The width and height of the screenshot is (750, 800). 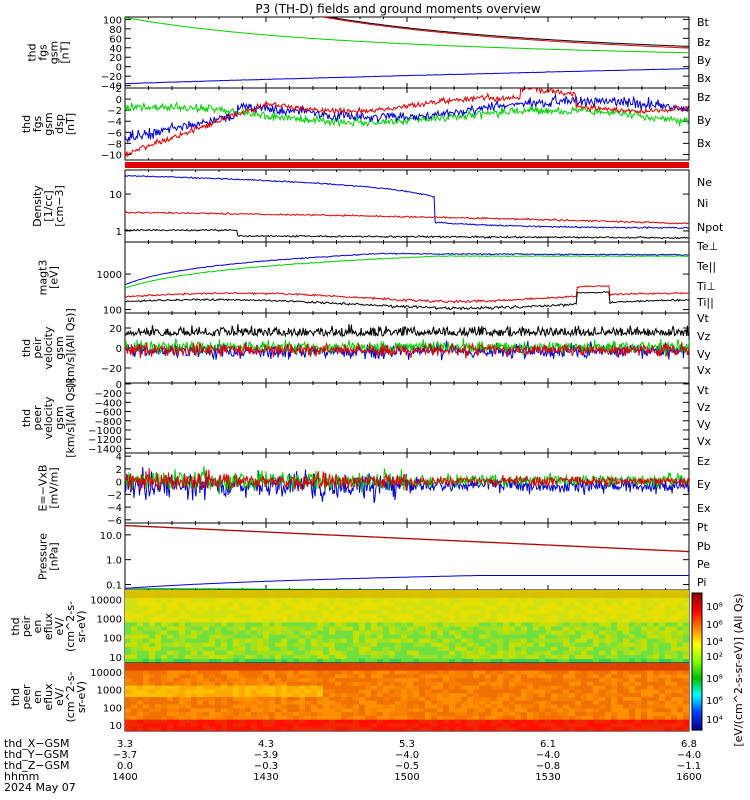 I want to click on y-tick-label: 20, so click(x=115, y=329).